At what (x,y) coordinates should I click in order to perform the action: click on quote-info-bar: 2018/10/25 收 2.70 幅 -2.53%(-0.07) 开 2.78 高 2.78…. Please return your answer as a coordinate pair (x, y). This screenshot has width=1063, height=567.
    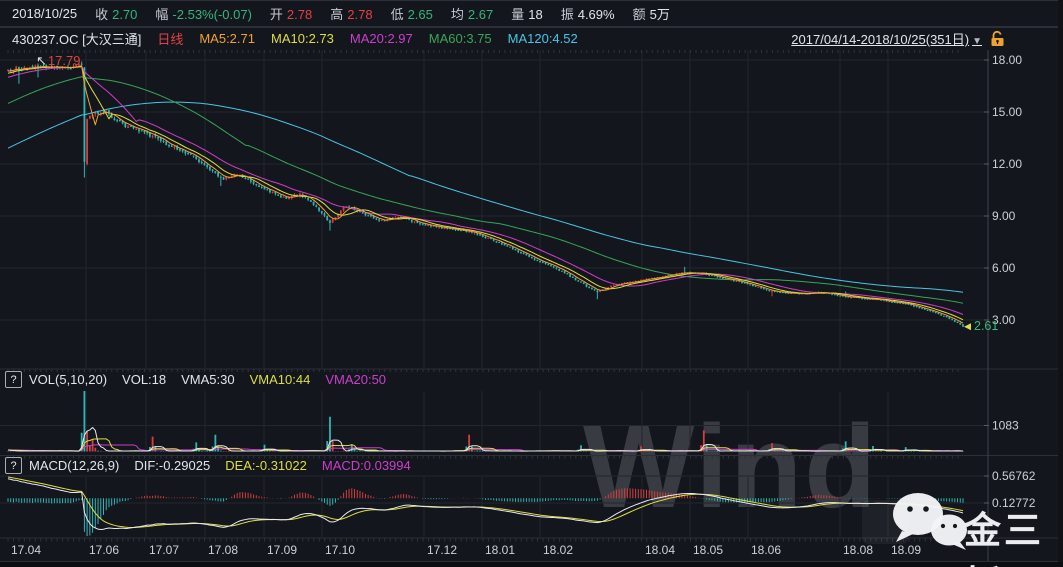
    Looking at the image, I should click on (531, 13).